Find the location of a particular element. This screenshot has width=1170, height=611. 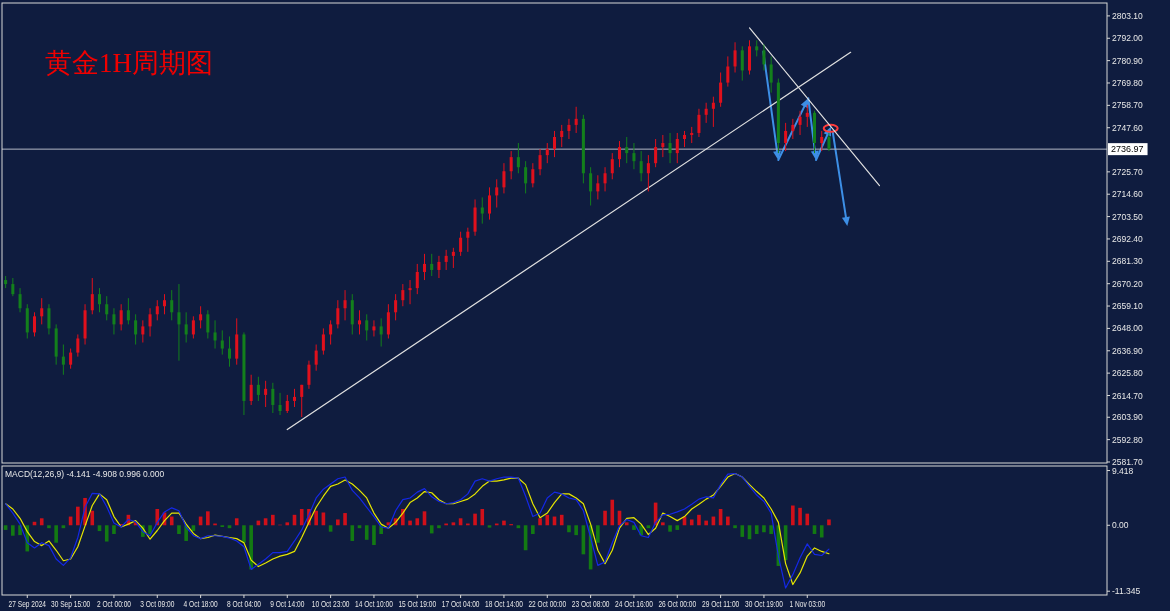

y-tick-label: 2581.70 is located at coordinates (1127, 461).